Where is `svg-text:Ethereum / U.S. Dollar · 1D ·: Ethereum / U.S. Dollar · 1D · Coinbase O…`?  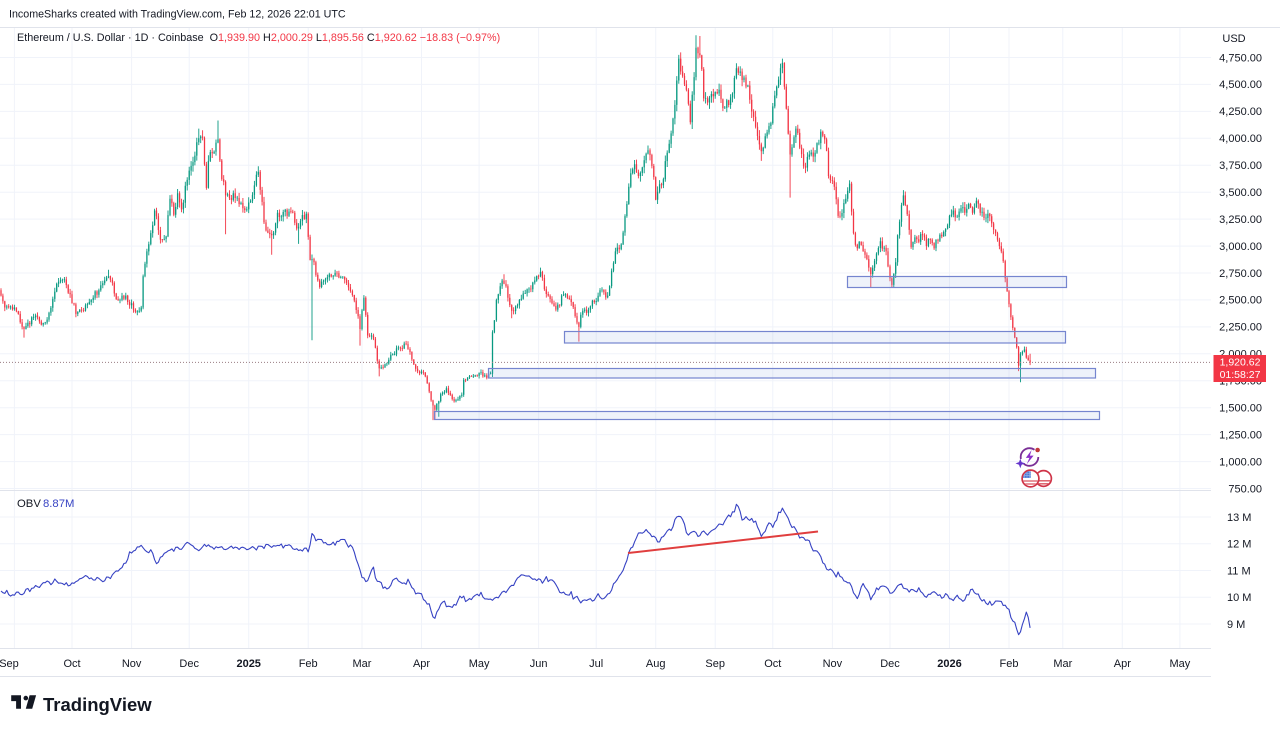 svg-text:Ethereum / U.S. Dollar · 1D ·: Ethereum / U.S. Dollar · 1D · Coinbase O… is located at coordinates (258, 38).